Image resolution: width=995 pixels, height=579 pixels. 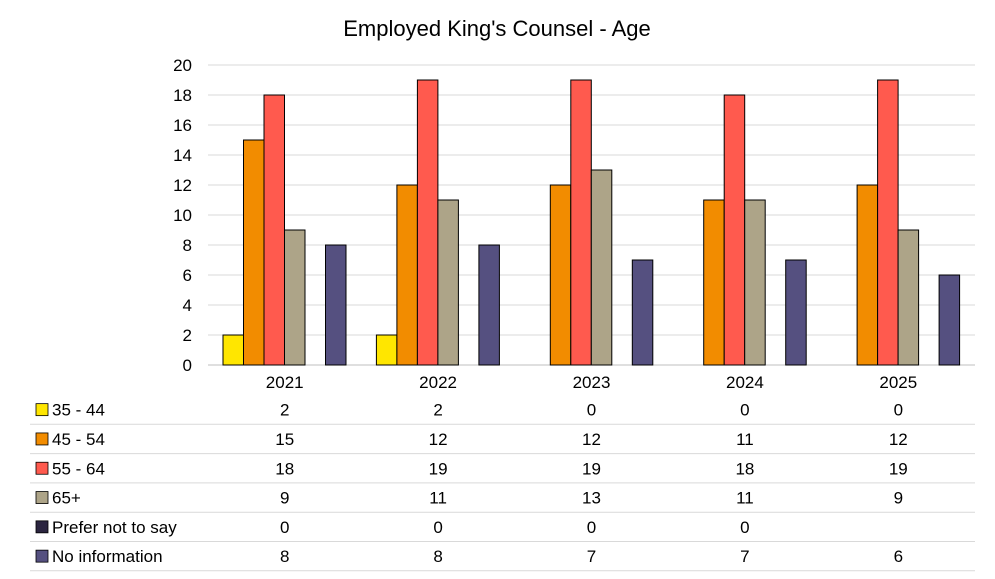 I want to click on x-tick-label: 2023, so click(x=592, y=382).